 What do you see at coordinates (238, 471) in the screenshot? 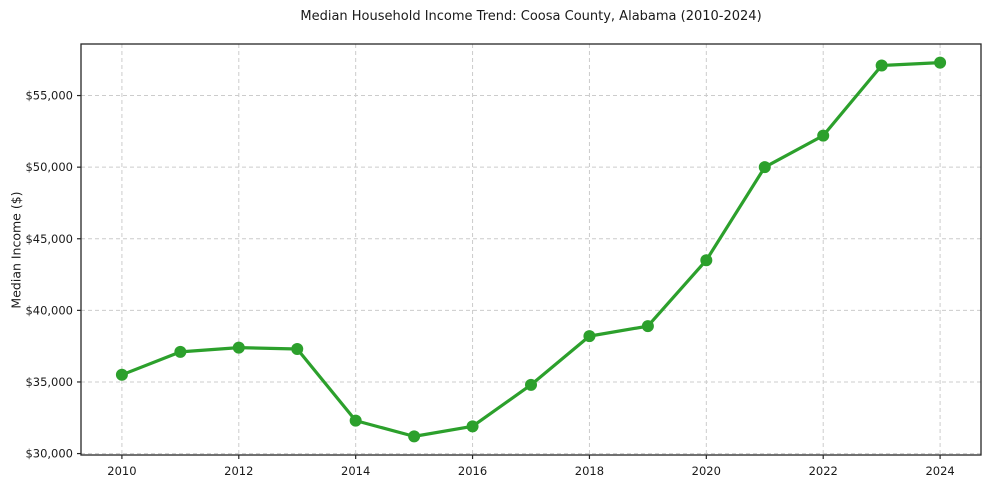
I see `x-tick-label: 2012` at bounding box center [238, 471].